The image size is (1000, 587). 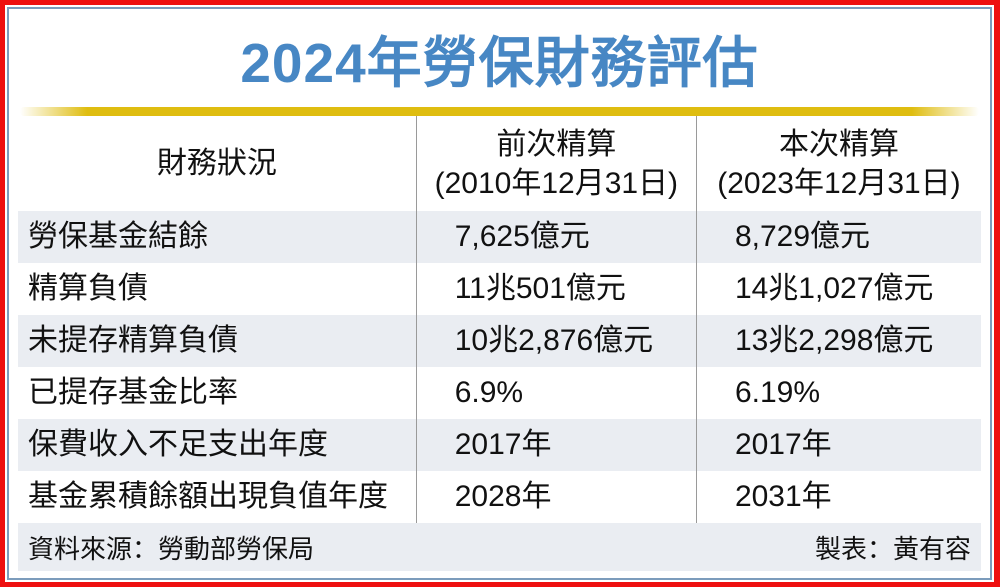 What do you see at coordinates (838, 445) in the screenshot?
I see `current-value: 2017年` at bounding box center [838, 445].